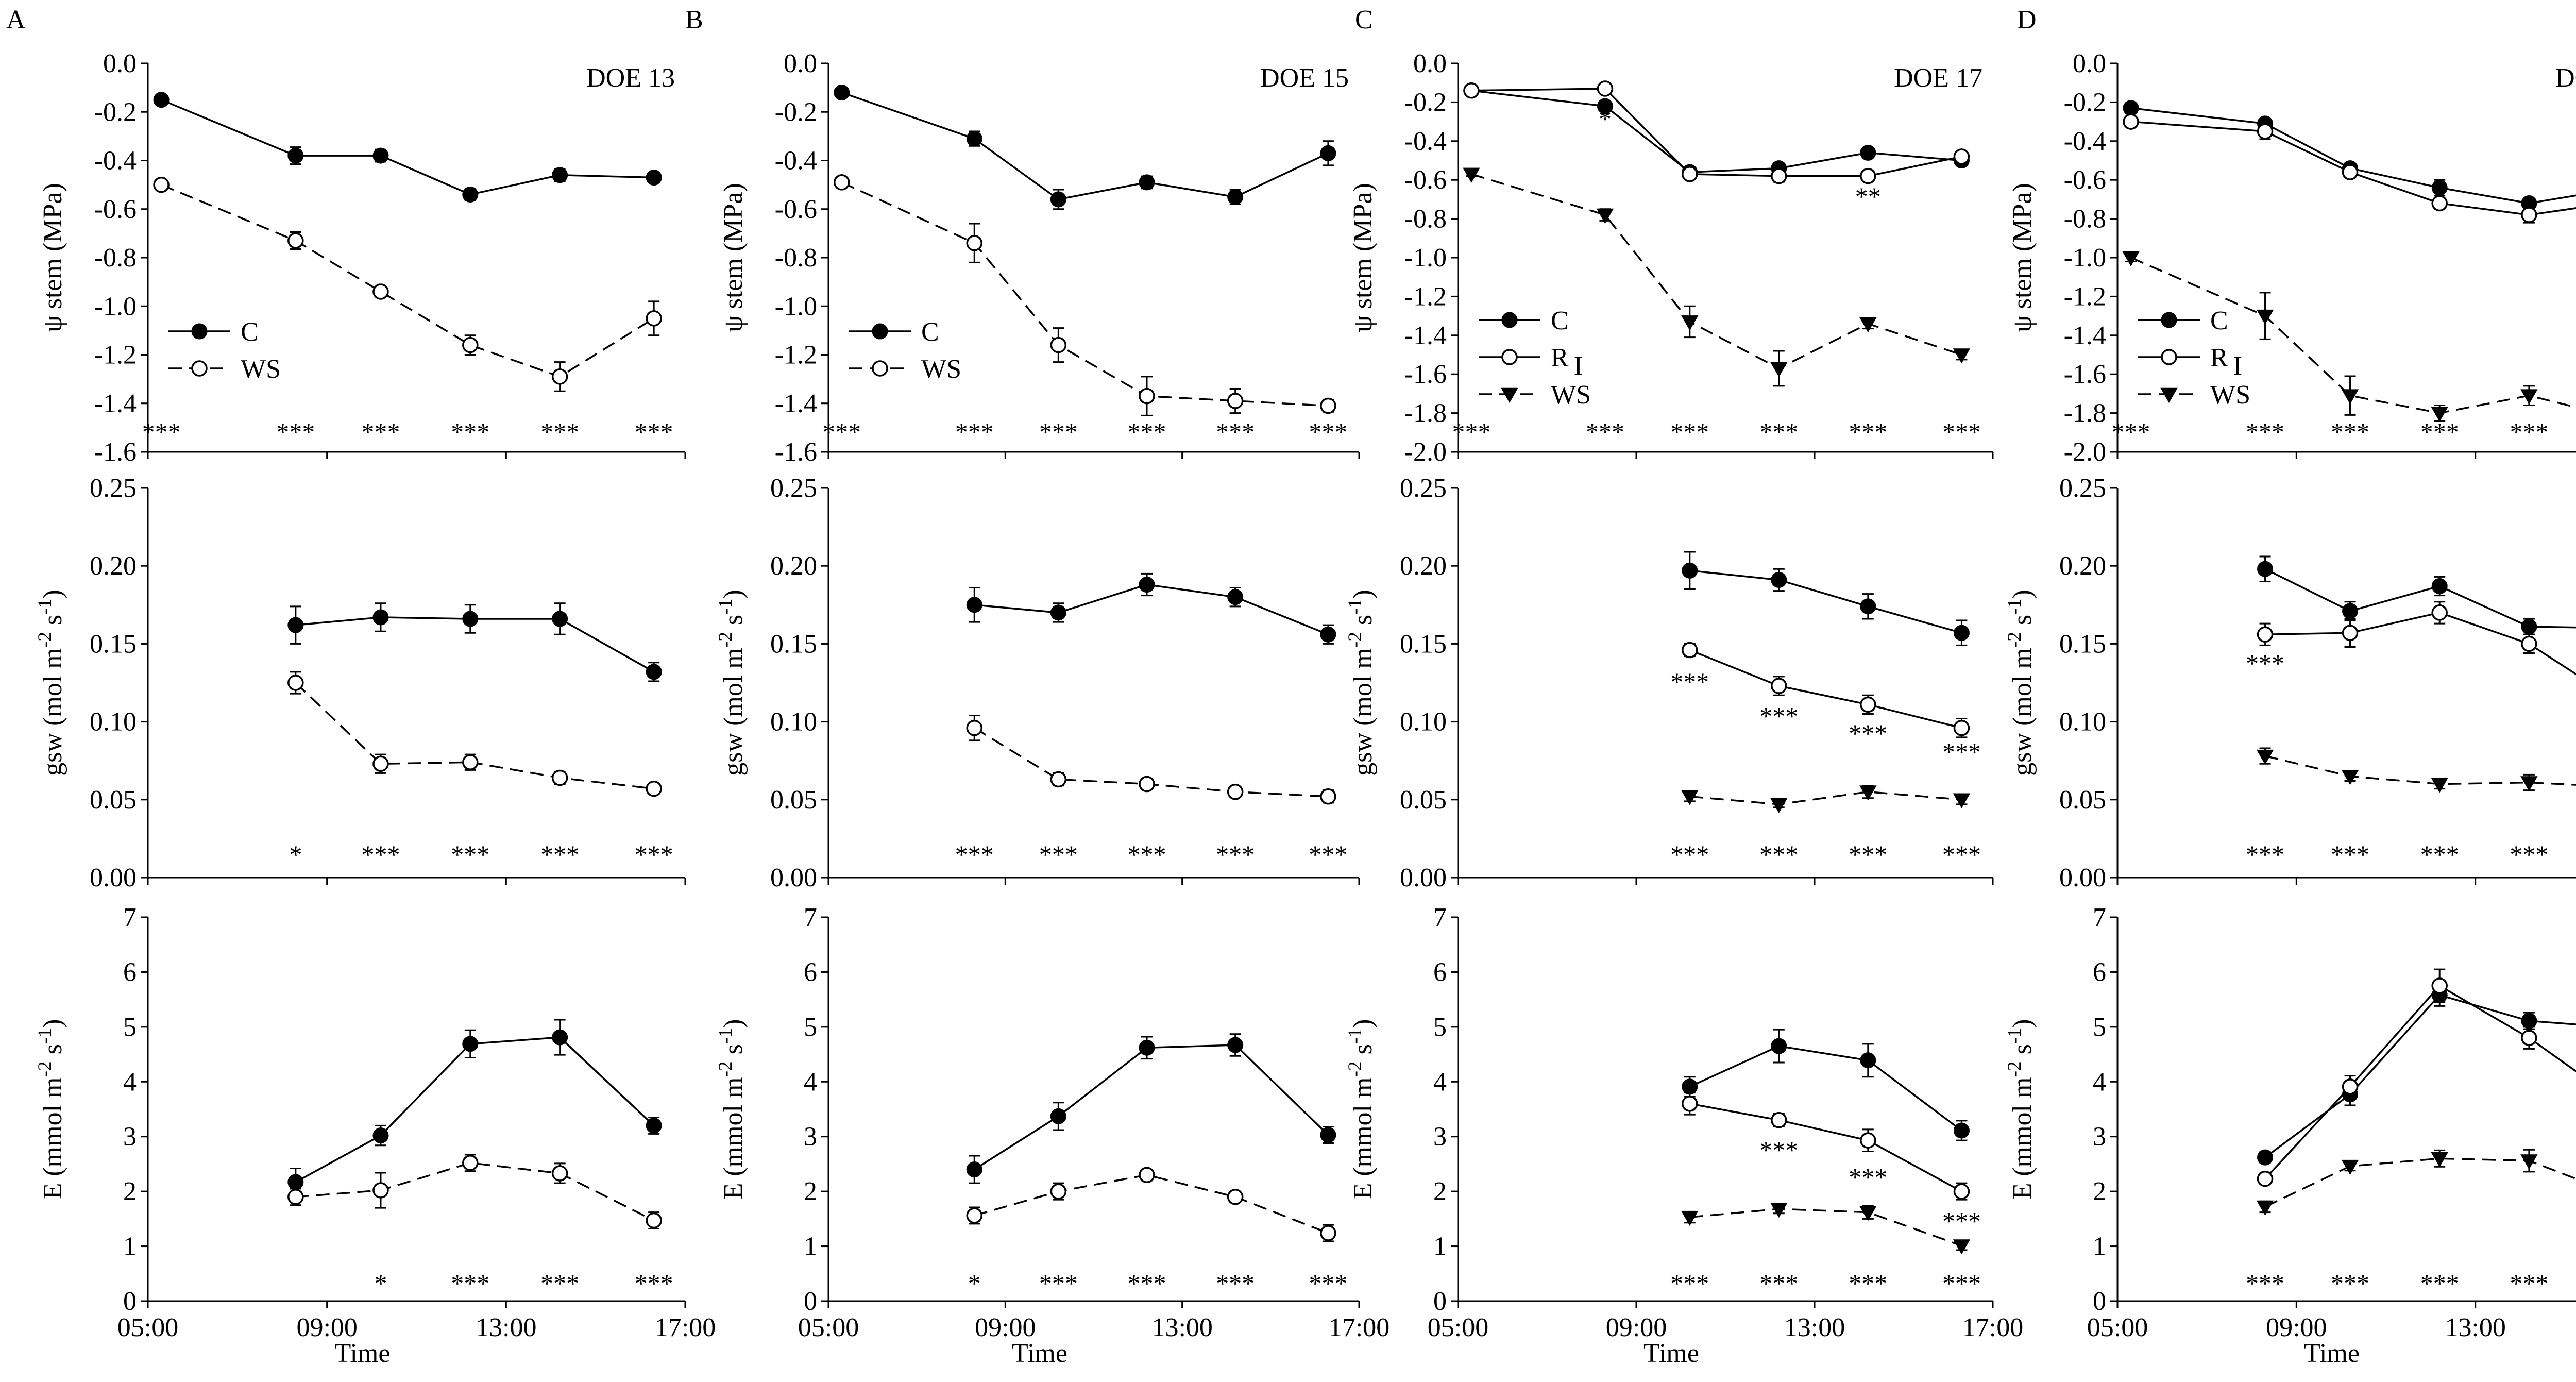  I want to click on y-tick-label: 3, so click(130, 1137).